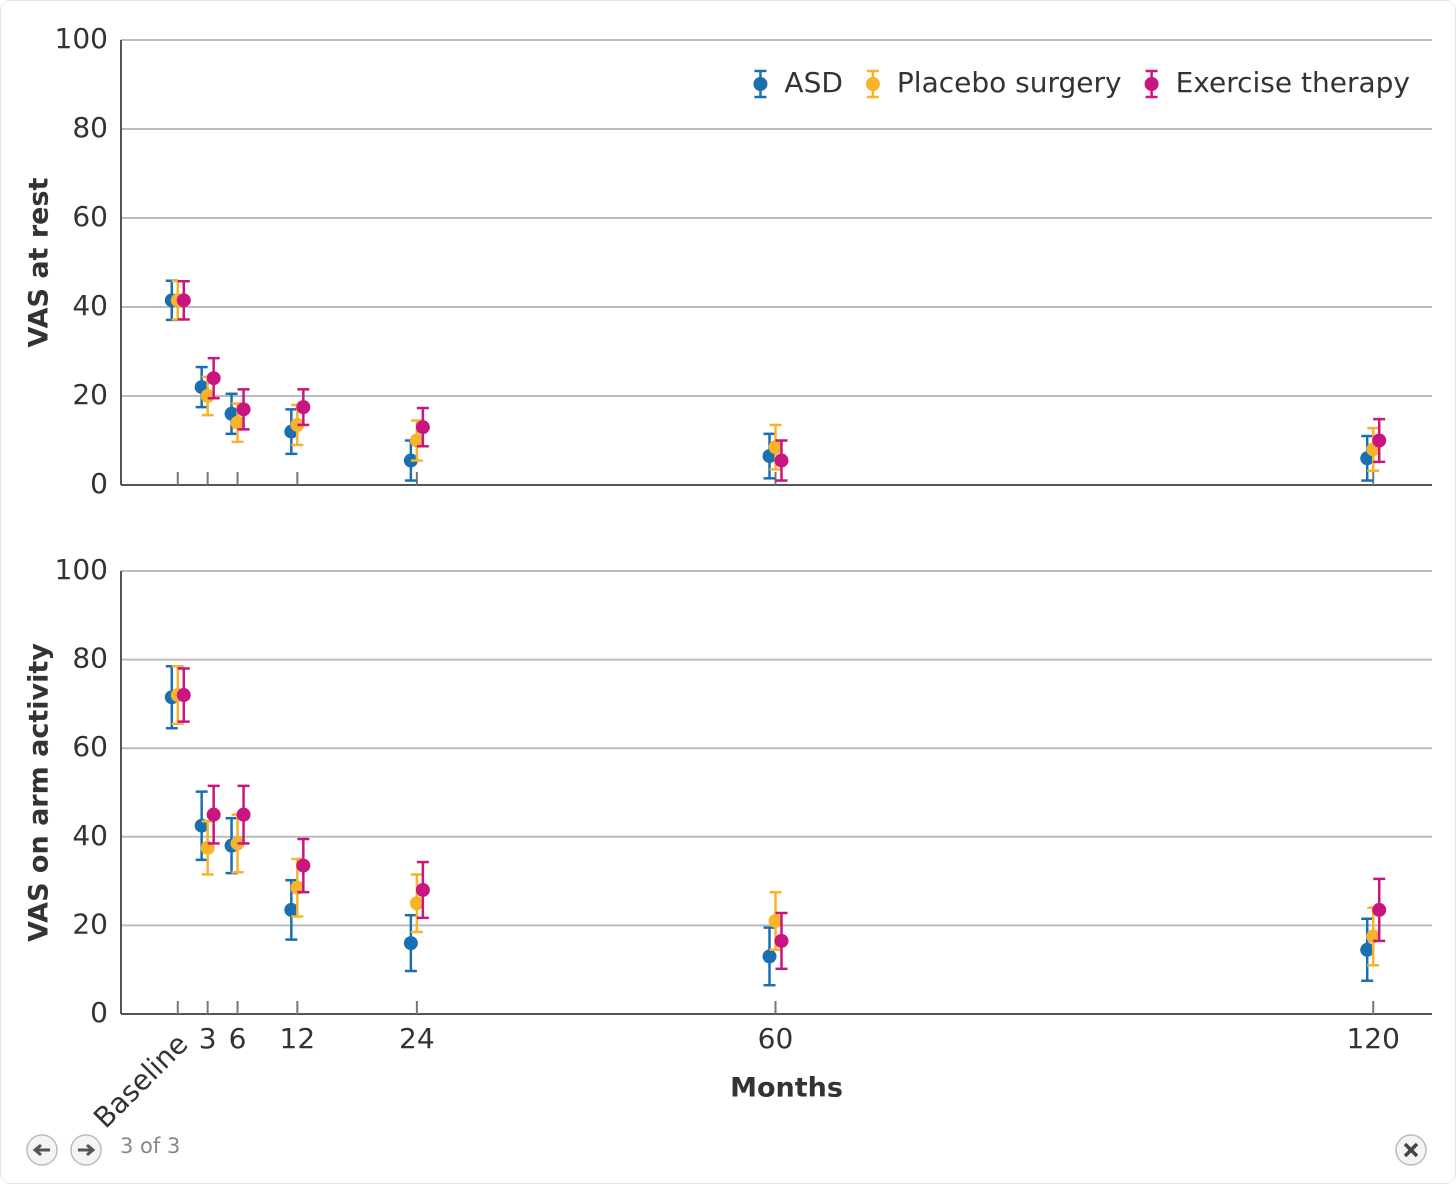  Describe the element at coordinates (39, 262) in the screenshot. I see `y-axis-label: VAS at rest` at that location.